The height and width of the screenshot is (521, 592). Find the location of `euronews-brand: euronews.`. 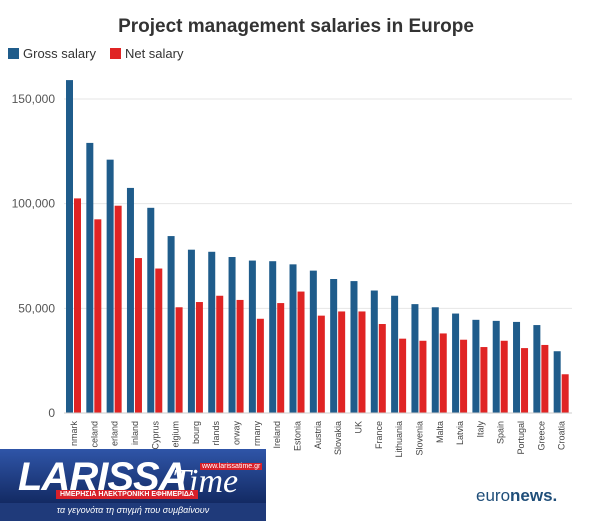

euronews-brand: euronews. is located at coordinates (516, 496).